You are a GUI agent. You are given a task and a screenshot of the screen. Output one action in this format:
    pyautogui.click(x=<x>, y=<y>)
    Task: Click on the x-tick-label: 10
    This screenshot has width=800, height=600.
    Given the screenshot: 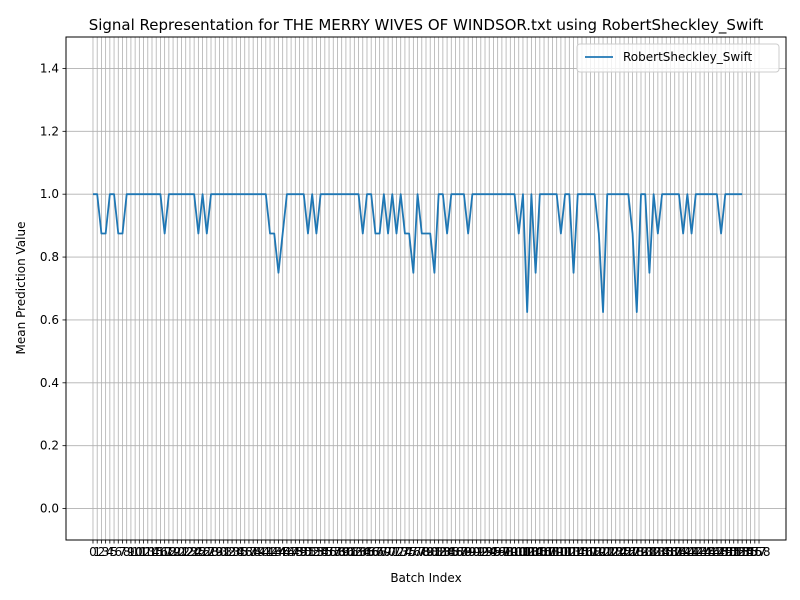 What is the action you would take?
    pyautogui.click(x=134, y=552)
    